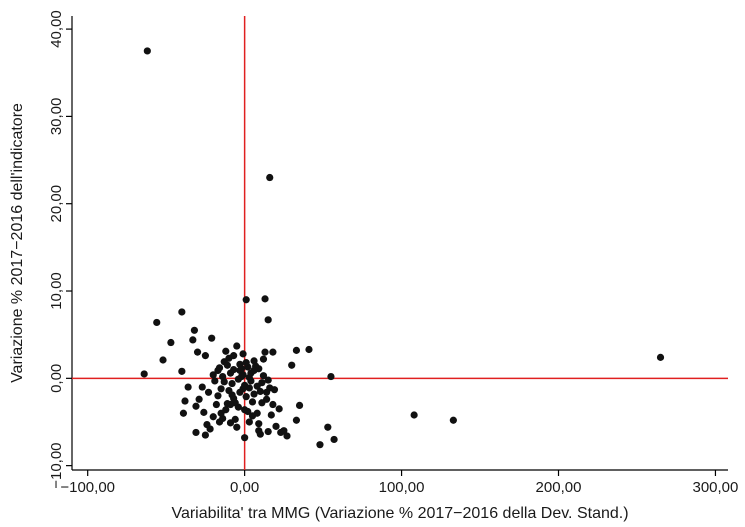  I want to click on x-tick-label: 0,00, so click(244, 487).